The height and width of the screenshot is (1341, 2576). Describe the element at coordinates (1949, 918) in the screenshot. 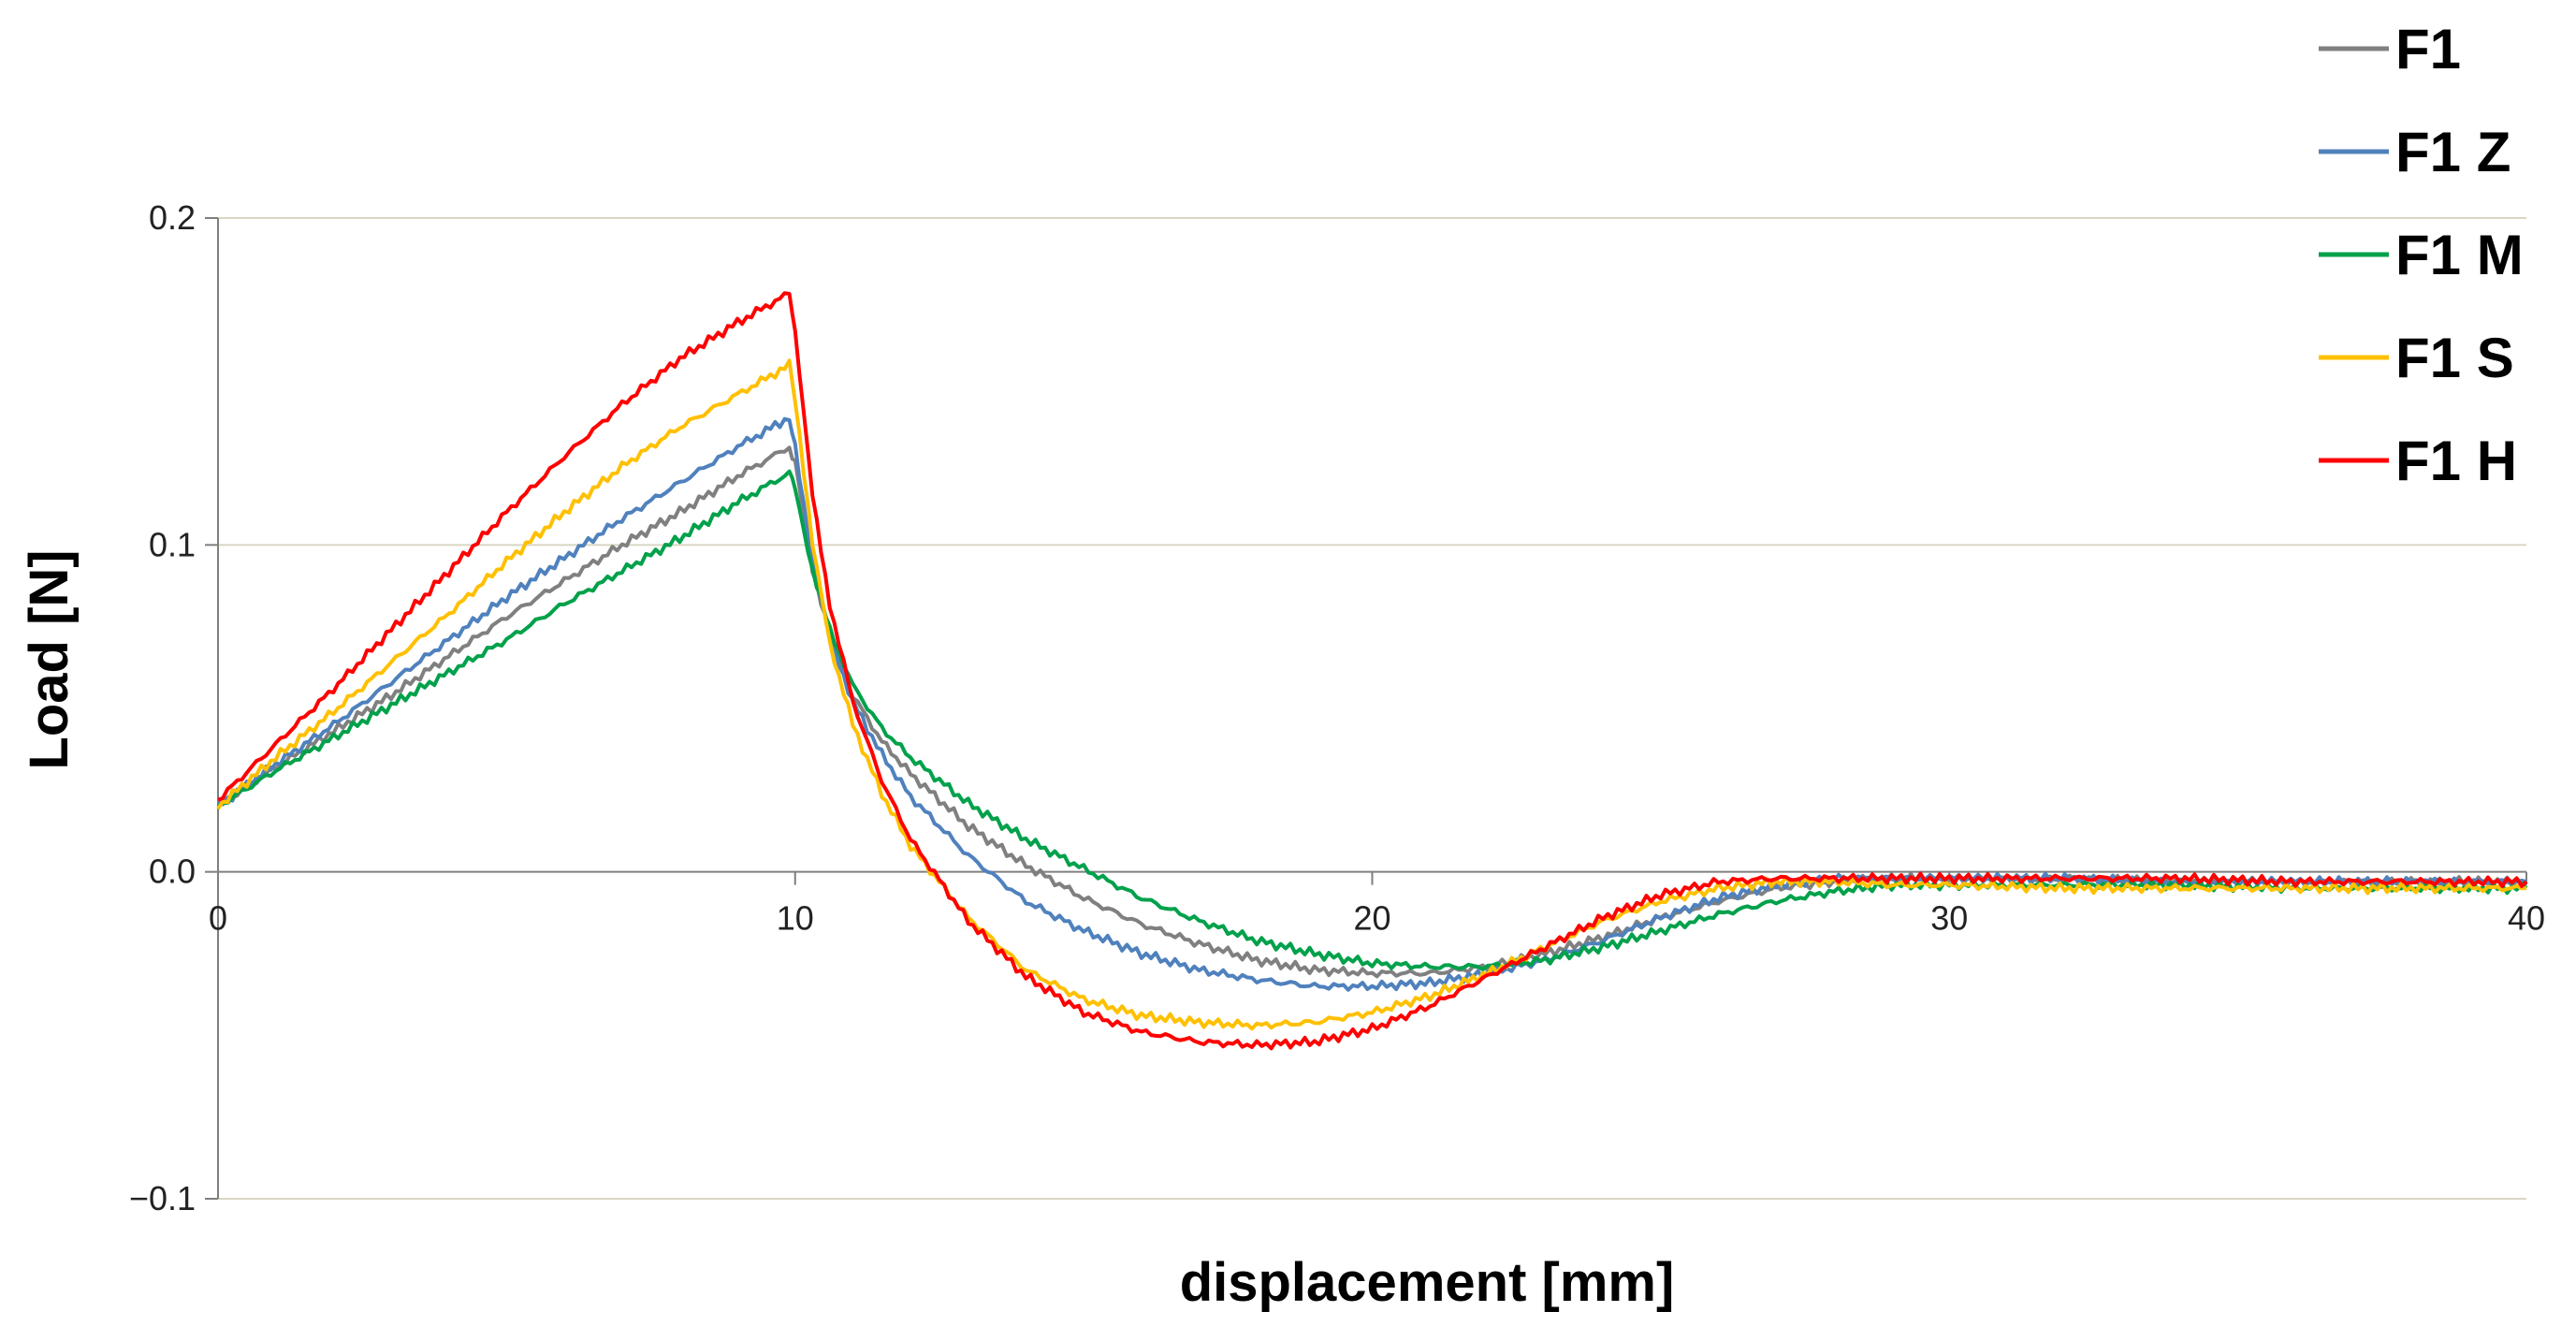

I see `x-tick-label: 30` at that location.